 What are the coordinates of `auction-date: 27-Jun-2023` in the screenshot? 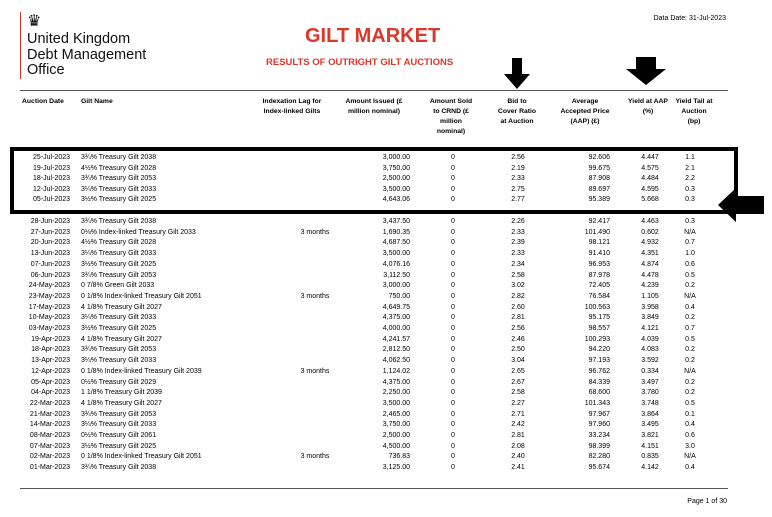 It's located at (50, 232).